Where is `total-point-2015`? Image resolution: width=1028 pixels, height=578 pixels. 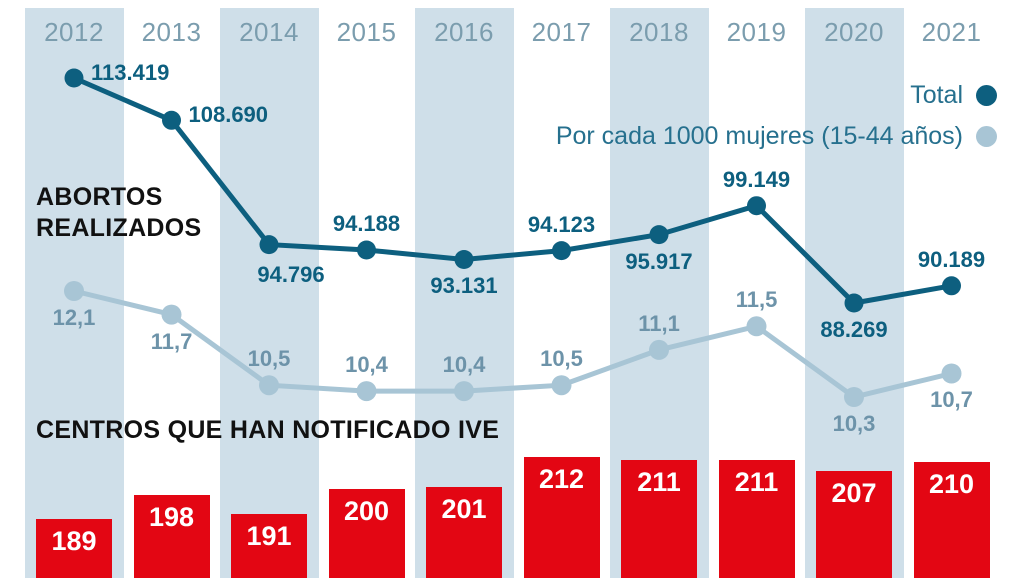 total-point-2015 is located at coordinates (366, 250).